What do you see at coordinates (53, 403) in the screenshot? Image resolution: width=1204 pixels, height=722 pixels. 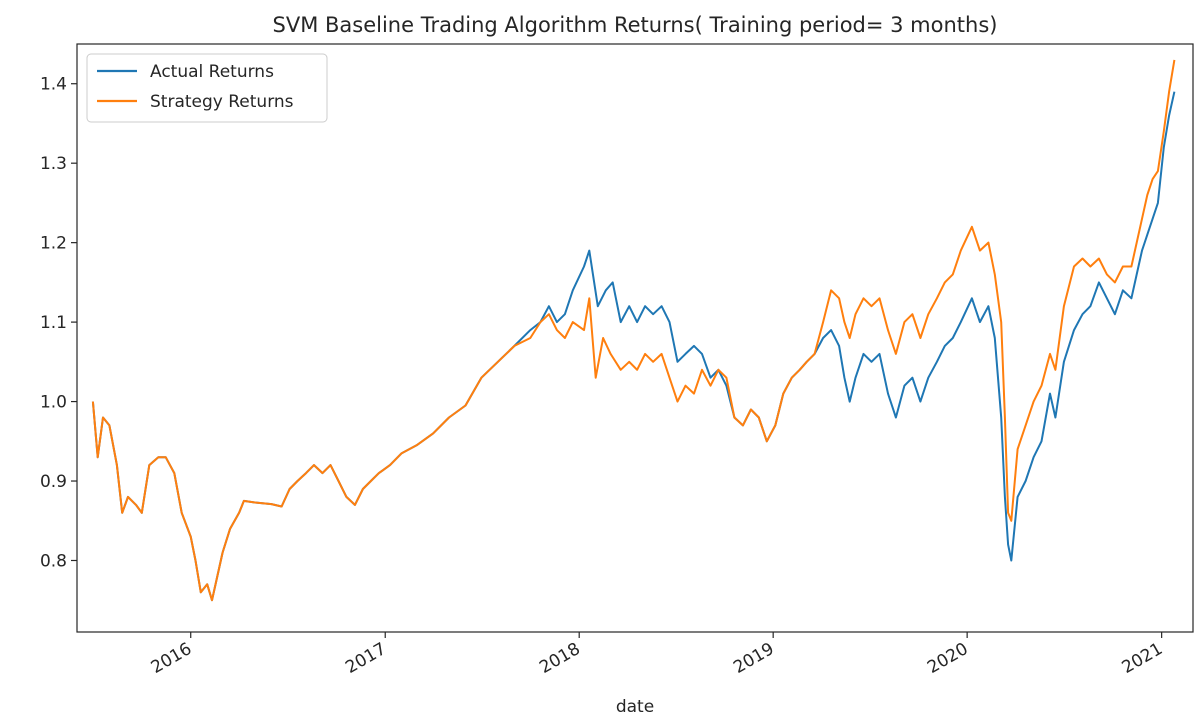 I see `y-tick-label: 1.0` at bounding box center [53, 403].